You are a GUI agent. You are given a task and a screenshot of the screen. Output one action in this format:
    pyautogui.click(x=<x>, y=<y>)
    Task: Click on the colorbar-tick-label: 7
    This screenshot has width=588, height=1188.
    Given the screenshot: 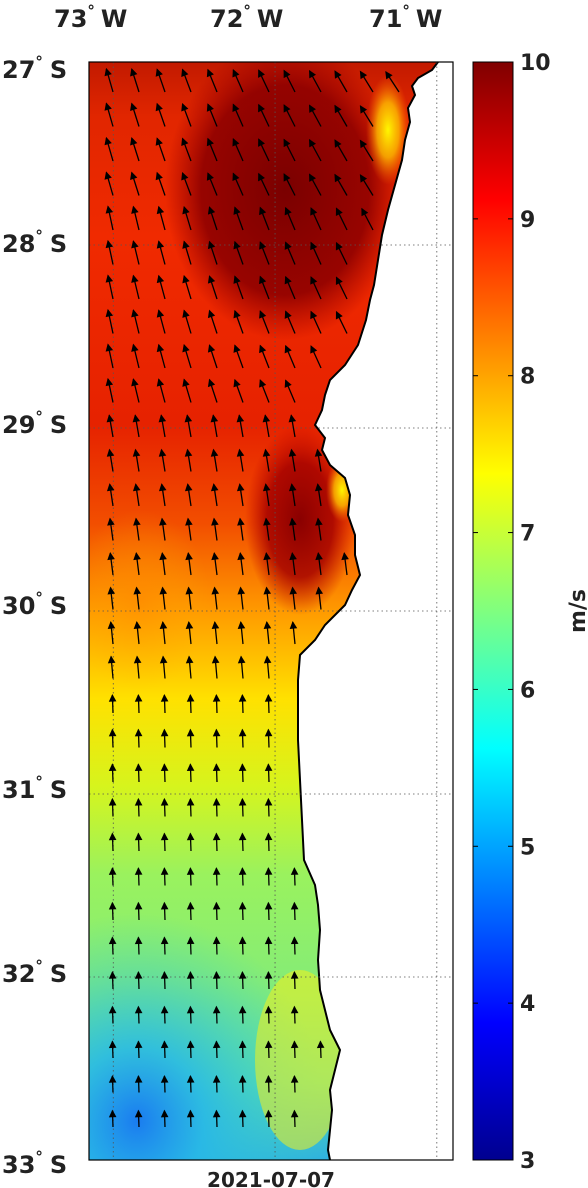 What is the action you would take?
    pyautogui.click(x=527, y=534)
    